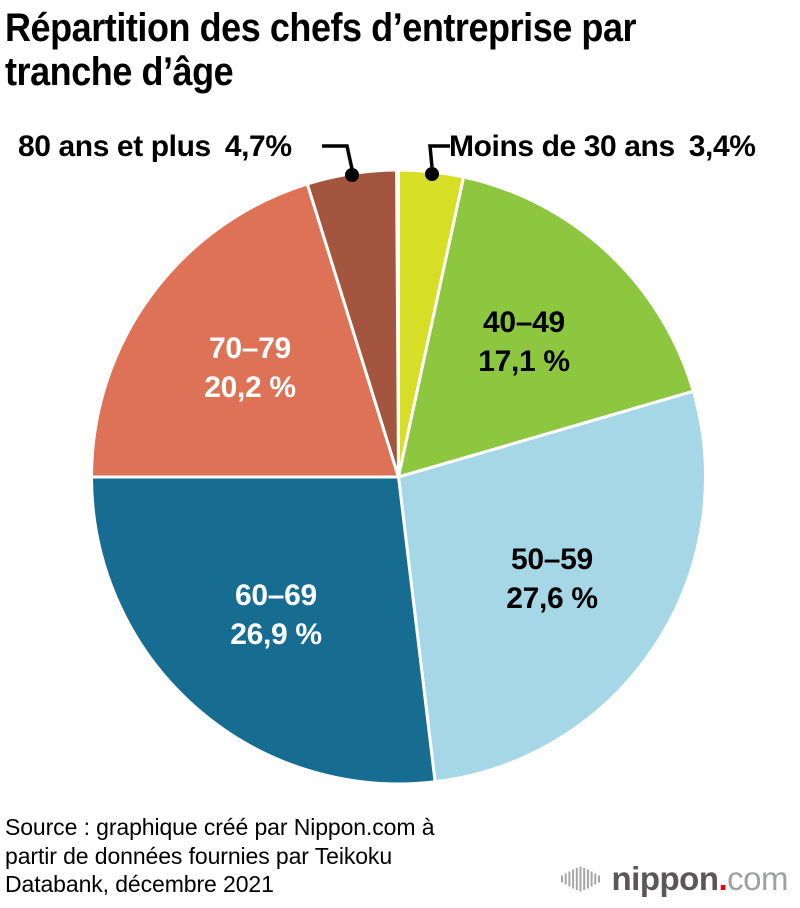  I want to click on callout-label-80-ans-et-plus: 80 ans et plus 4,7%, so click(155, 147).